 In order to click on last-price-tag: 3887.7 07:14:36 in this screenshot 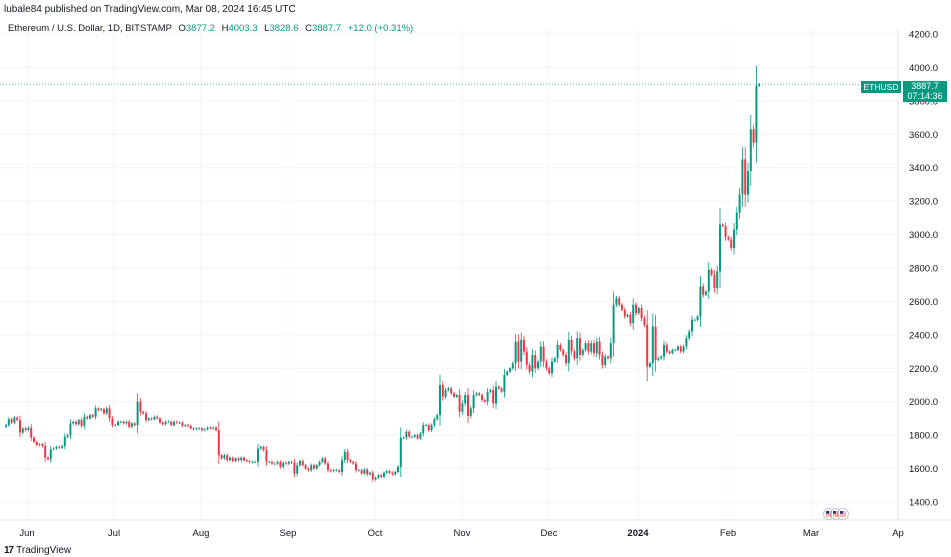, I will do `click(925, 91)`.